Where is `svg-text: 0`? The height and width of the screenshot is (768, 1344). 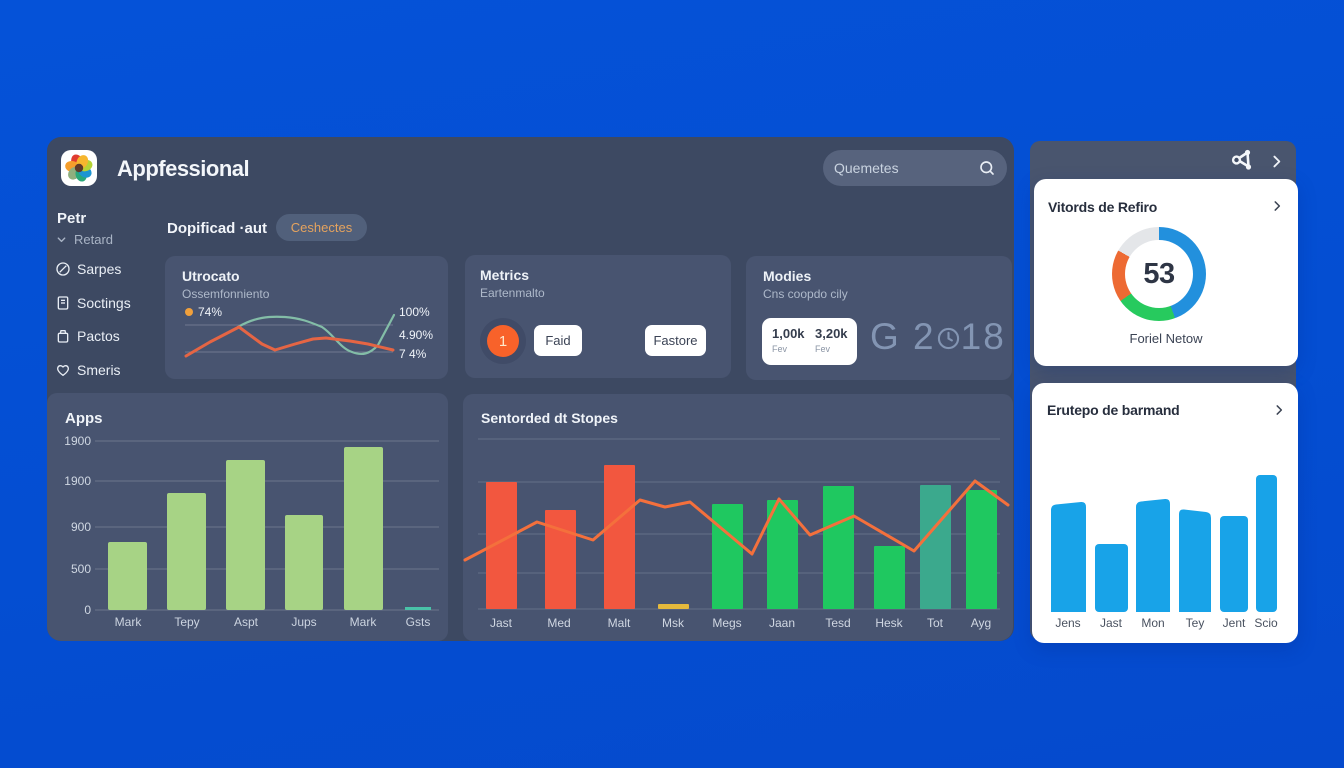 svg-text: 0 is located at coordinates (87, 610).